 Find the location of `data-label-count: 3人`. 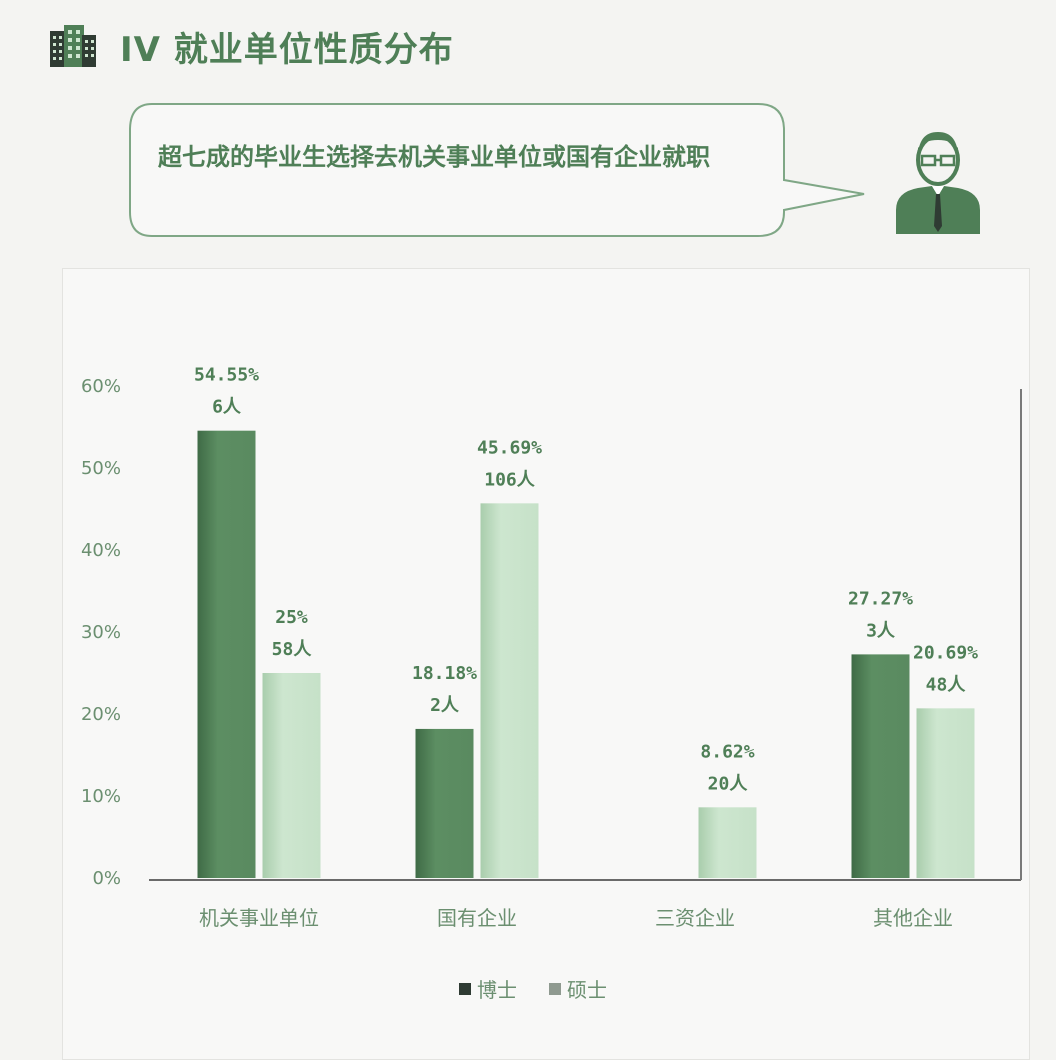

data-label-count: 3人 is located at coordinates (881, 630).